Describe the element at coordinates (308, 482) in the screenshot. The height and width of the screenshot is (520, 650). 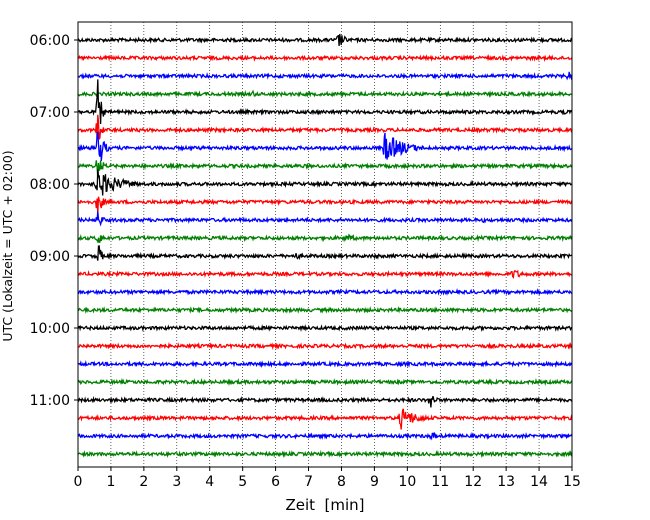
I see `x-tick-label: 7` at that location.